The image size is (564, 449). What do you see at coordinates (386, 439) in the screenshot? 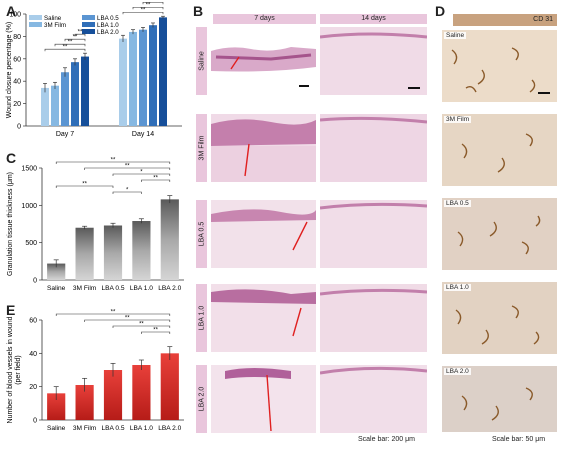
I see `scale-bar-text-b: Scale bar: 200 μm` at bounding box center [386, 439].